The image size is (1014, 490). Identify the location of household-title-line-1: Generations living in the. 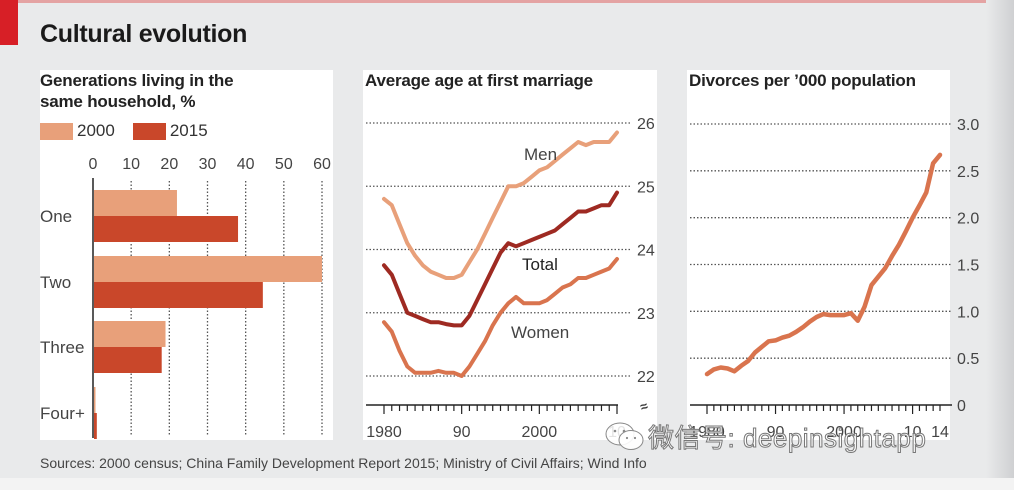
(137, 80).